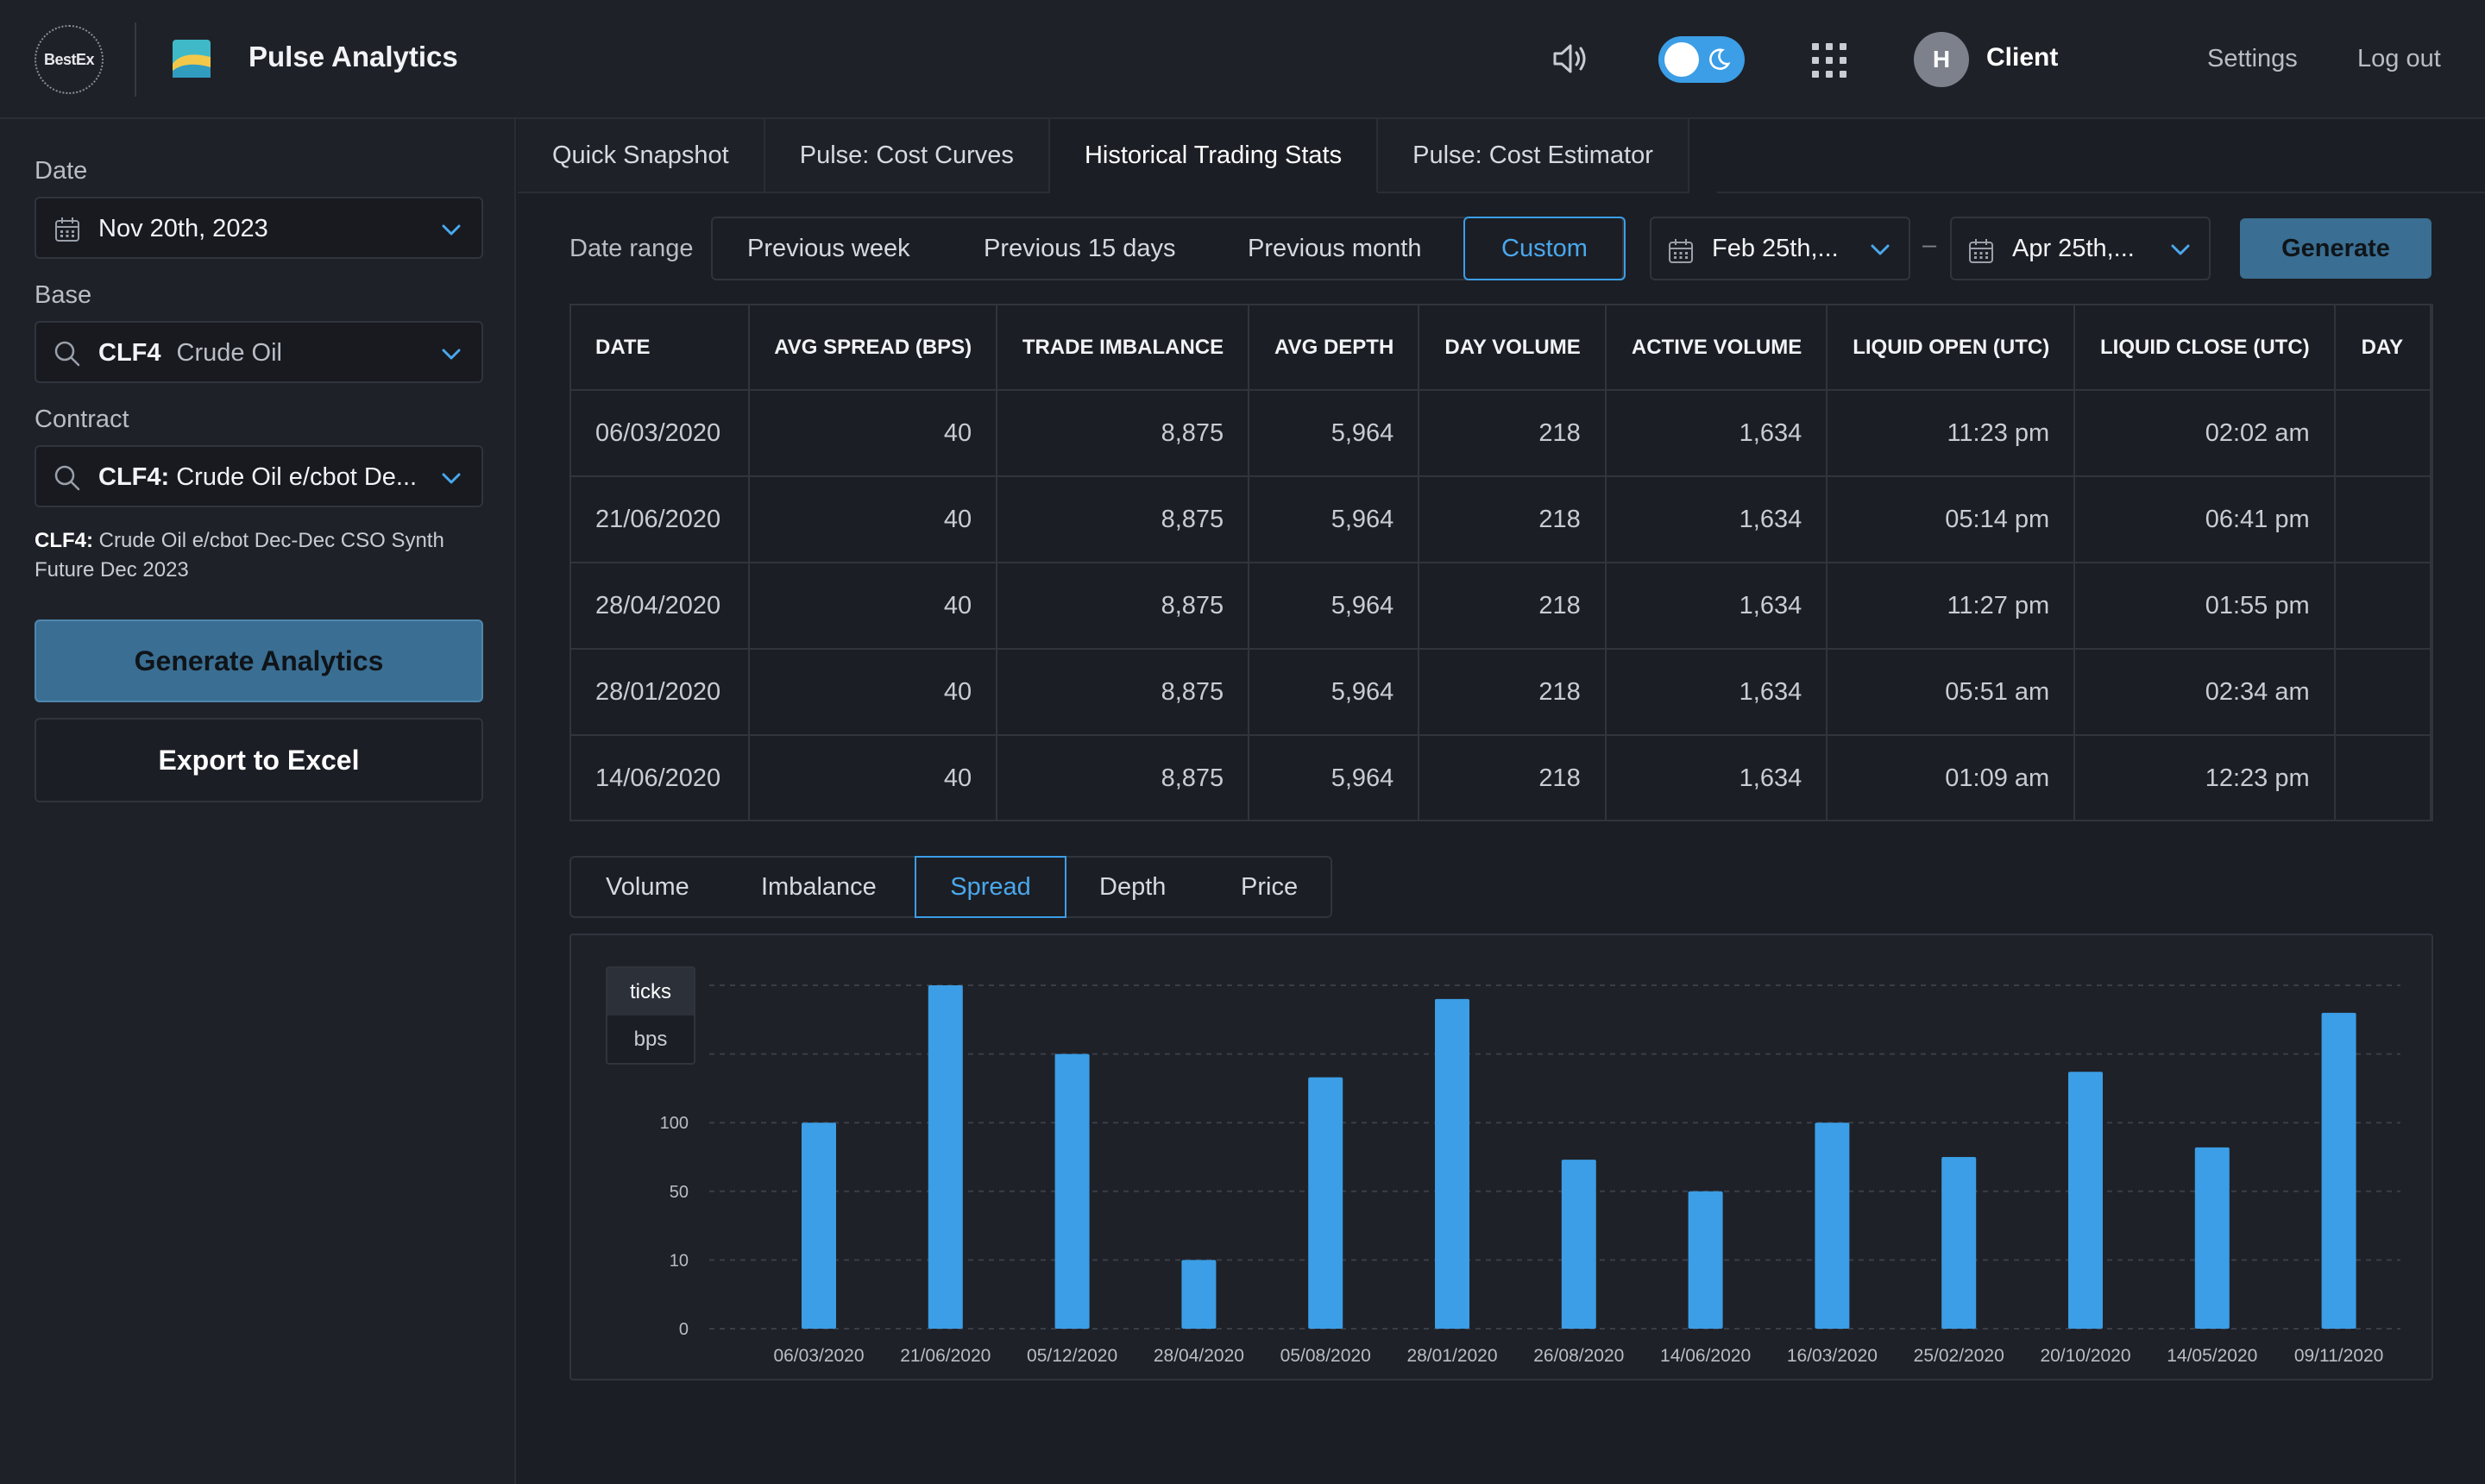  I want to click on chart-tab-depth: Depth, so click(1133, 886).